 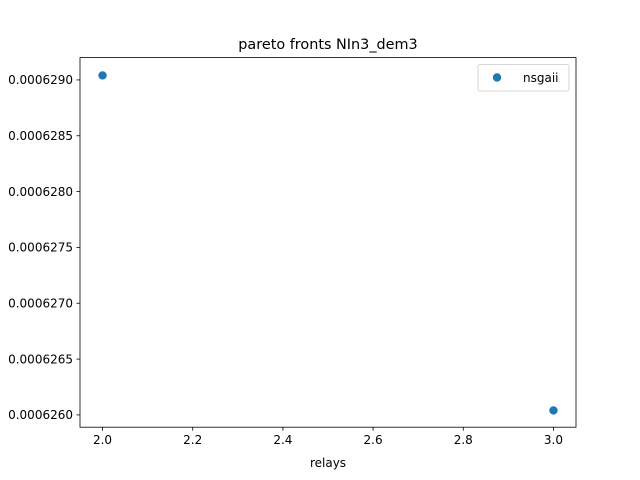 I want to click on y-tick-label: 0.0006285, so click(x=40, y=136).